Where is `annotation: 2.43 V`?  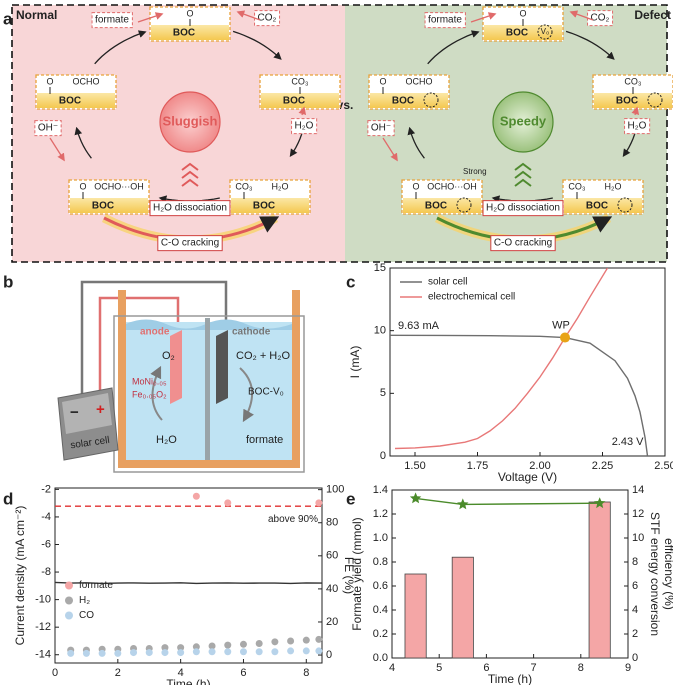
annotation: 2.43 V is located at coordinates (628, 442).